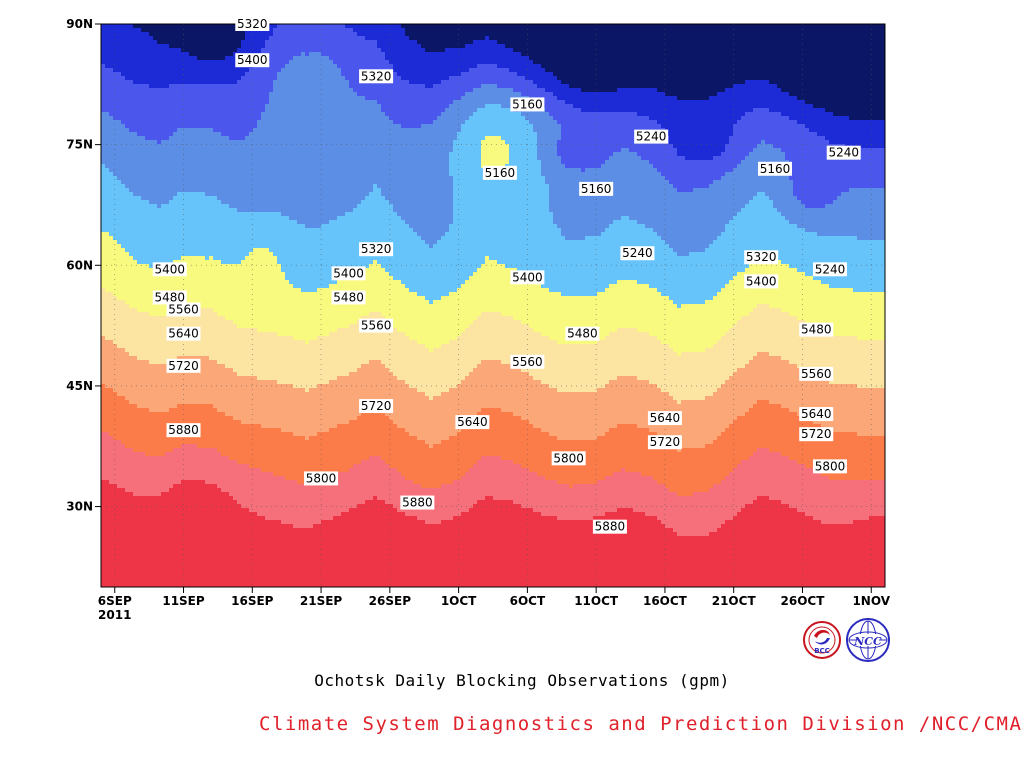 The image size is (1024, 768). Describe the element at coordinates (734, 601) in the screenshot. I see `x-tick-label: 21OCT` at that location.